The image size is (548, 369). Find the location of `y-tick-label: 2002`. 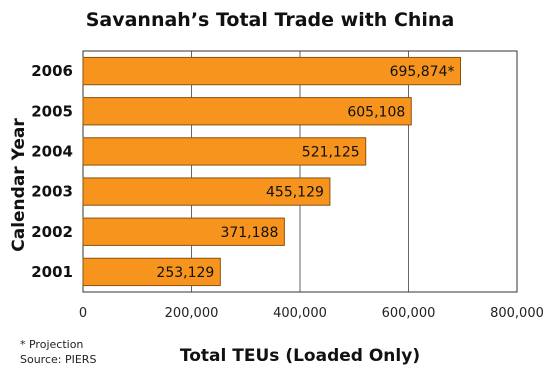

y-tick-label: 2002 is located at coordinates (52, 232).